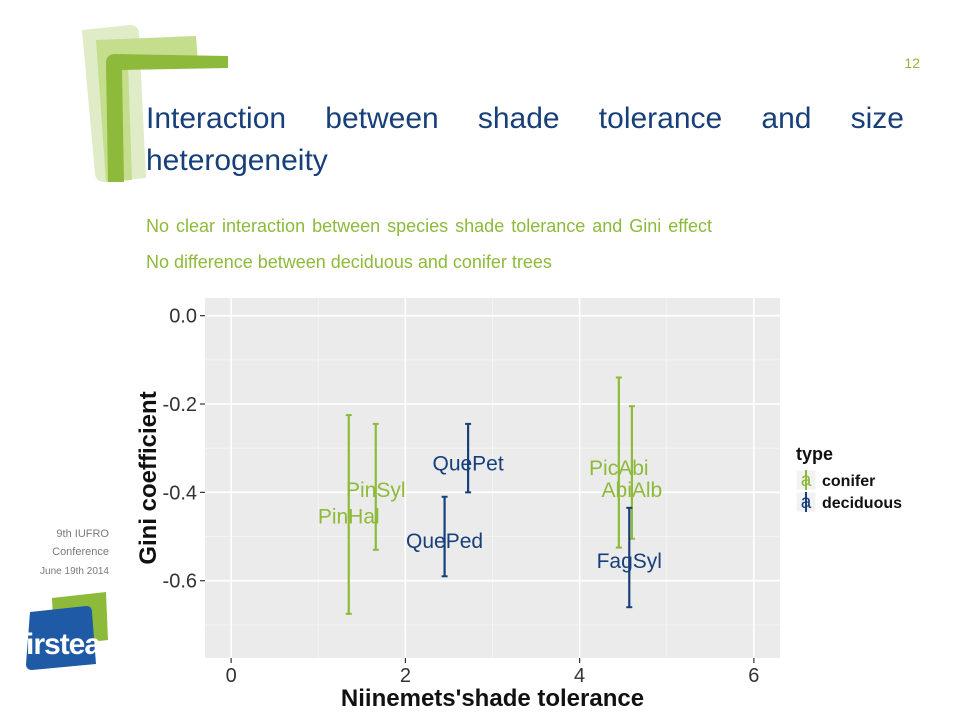  What do you see at coordinates (862, 503) in the screenshot?
I see `legend-label-deciduous: deciduous` at bounding box center [862, 503].